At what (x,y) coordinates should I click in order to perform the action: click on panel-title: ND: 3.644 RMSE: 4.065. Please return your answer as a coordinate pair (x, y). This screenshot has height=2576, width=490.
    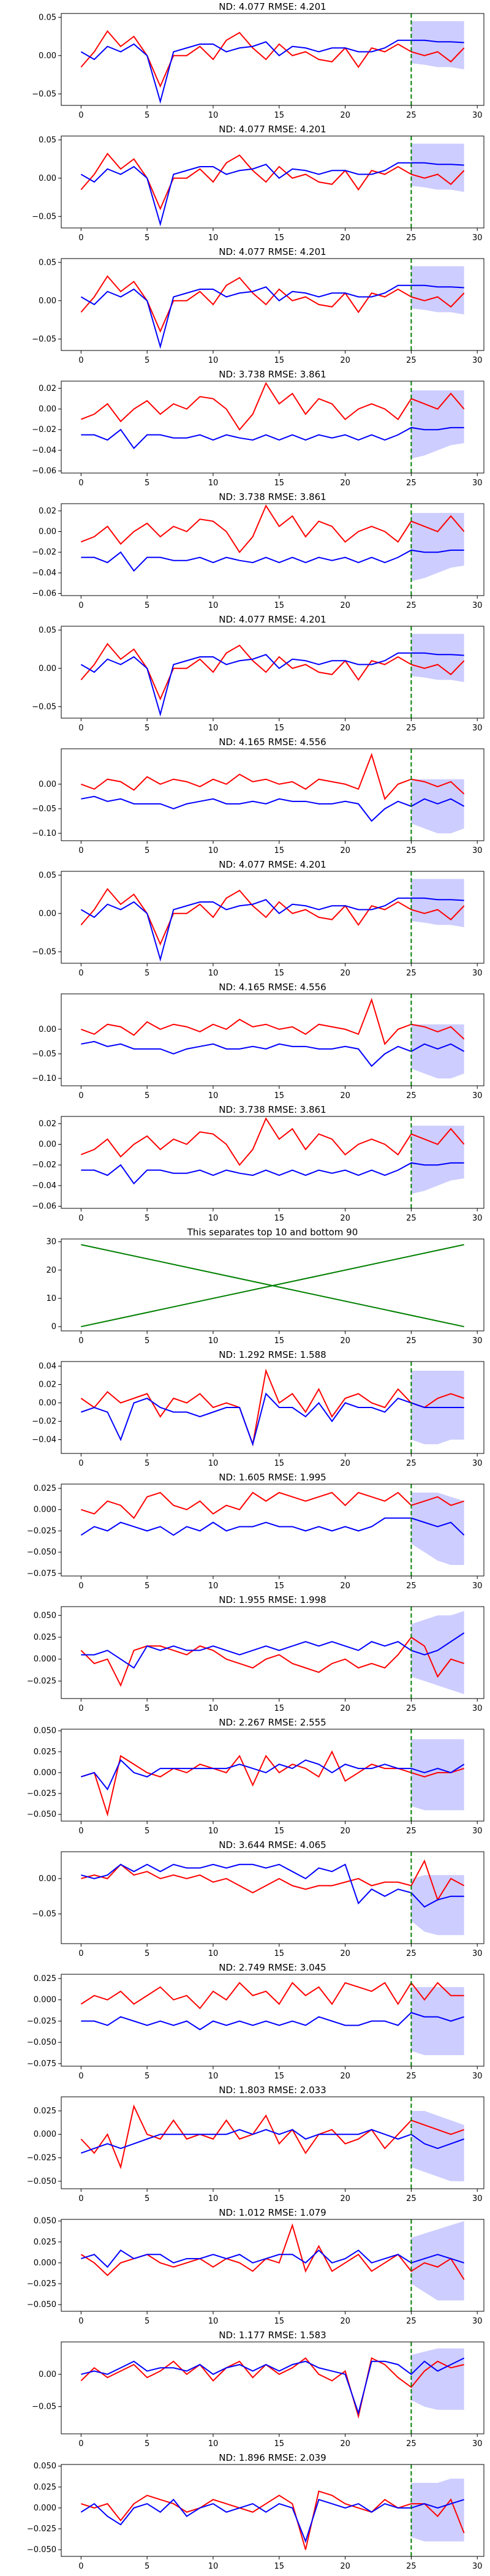
    Looking at the image, I should click on (273, 1845).